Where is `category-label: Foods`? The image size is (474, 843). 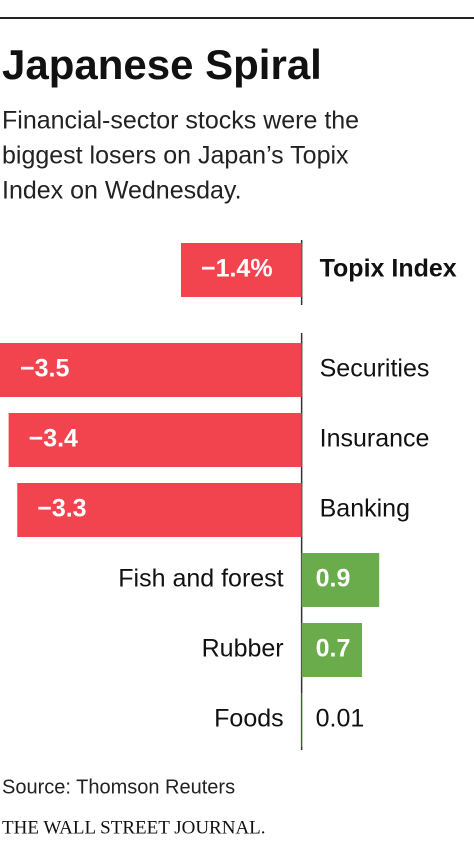 category-label: Foods is located at coordinates (248, 719).